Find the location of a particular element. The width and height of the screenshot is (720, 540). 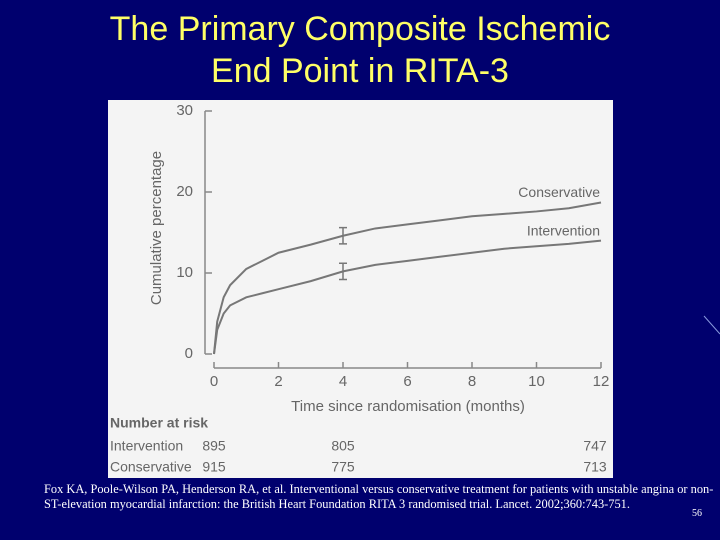

y-tick-label: 0 is located at coordinates (189, 353).